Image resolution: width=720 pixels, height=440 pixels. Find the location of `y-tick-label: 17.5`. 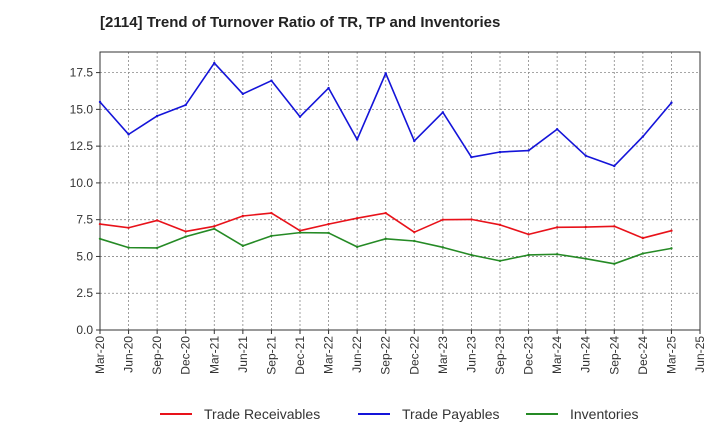

y-tick-label: 17.5 is located at coordinates (82, 73).